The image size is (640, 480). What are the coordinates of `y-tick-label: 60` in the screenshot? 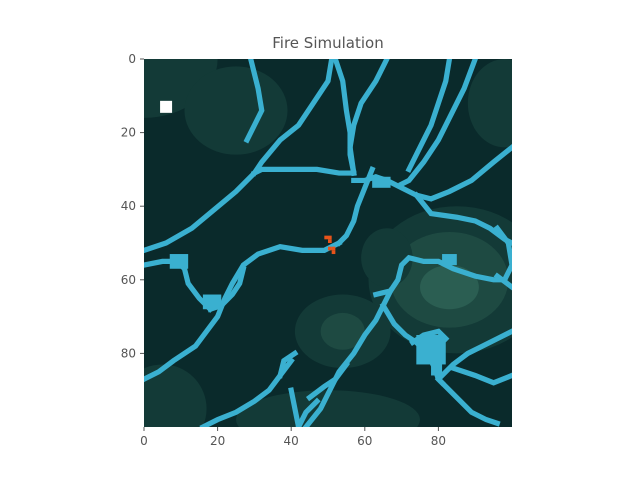 It's located at (128, 280).